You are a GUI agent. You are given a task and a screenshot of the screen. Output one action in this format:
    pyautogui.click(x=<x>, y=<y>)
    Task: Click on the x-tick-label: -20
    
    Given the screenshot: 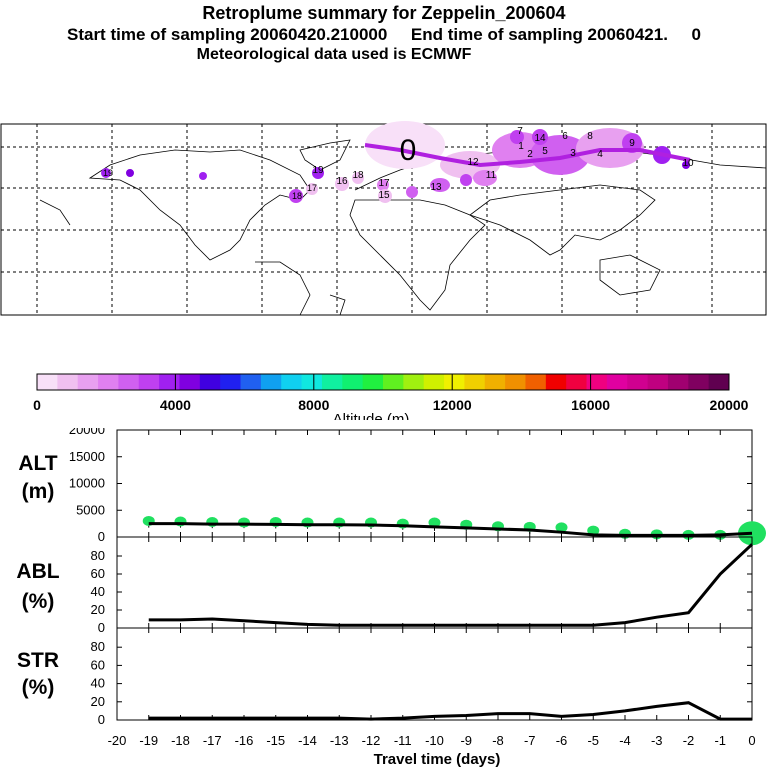 What is the action you would take?
    pyautogui.click(x=117, y=740)
    